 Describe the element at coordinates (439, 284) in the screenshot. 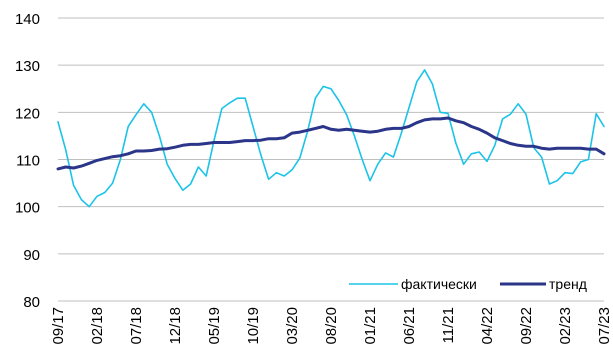

I see `legend-label: фактически` at that location.